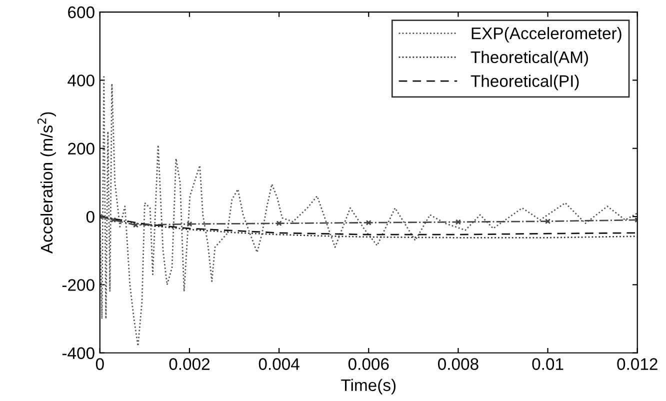 The width and height of the screenshot is (666, 401). I want to click on legend-label: EXP(Accelerometer), so click(547, 35).